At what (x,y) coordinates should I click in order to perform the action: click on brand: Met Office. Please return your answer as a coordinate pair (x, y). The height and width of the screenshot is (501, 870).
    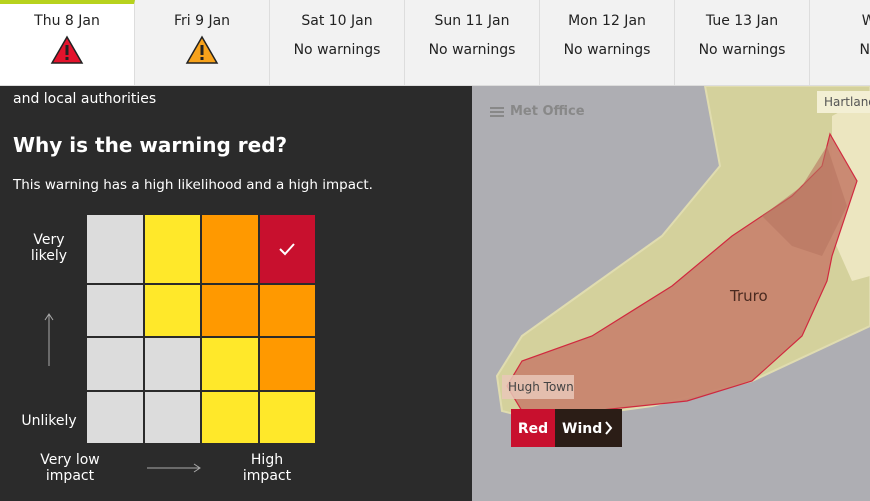
    Looking at the image, I should click on (537, 111).